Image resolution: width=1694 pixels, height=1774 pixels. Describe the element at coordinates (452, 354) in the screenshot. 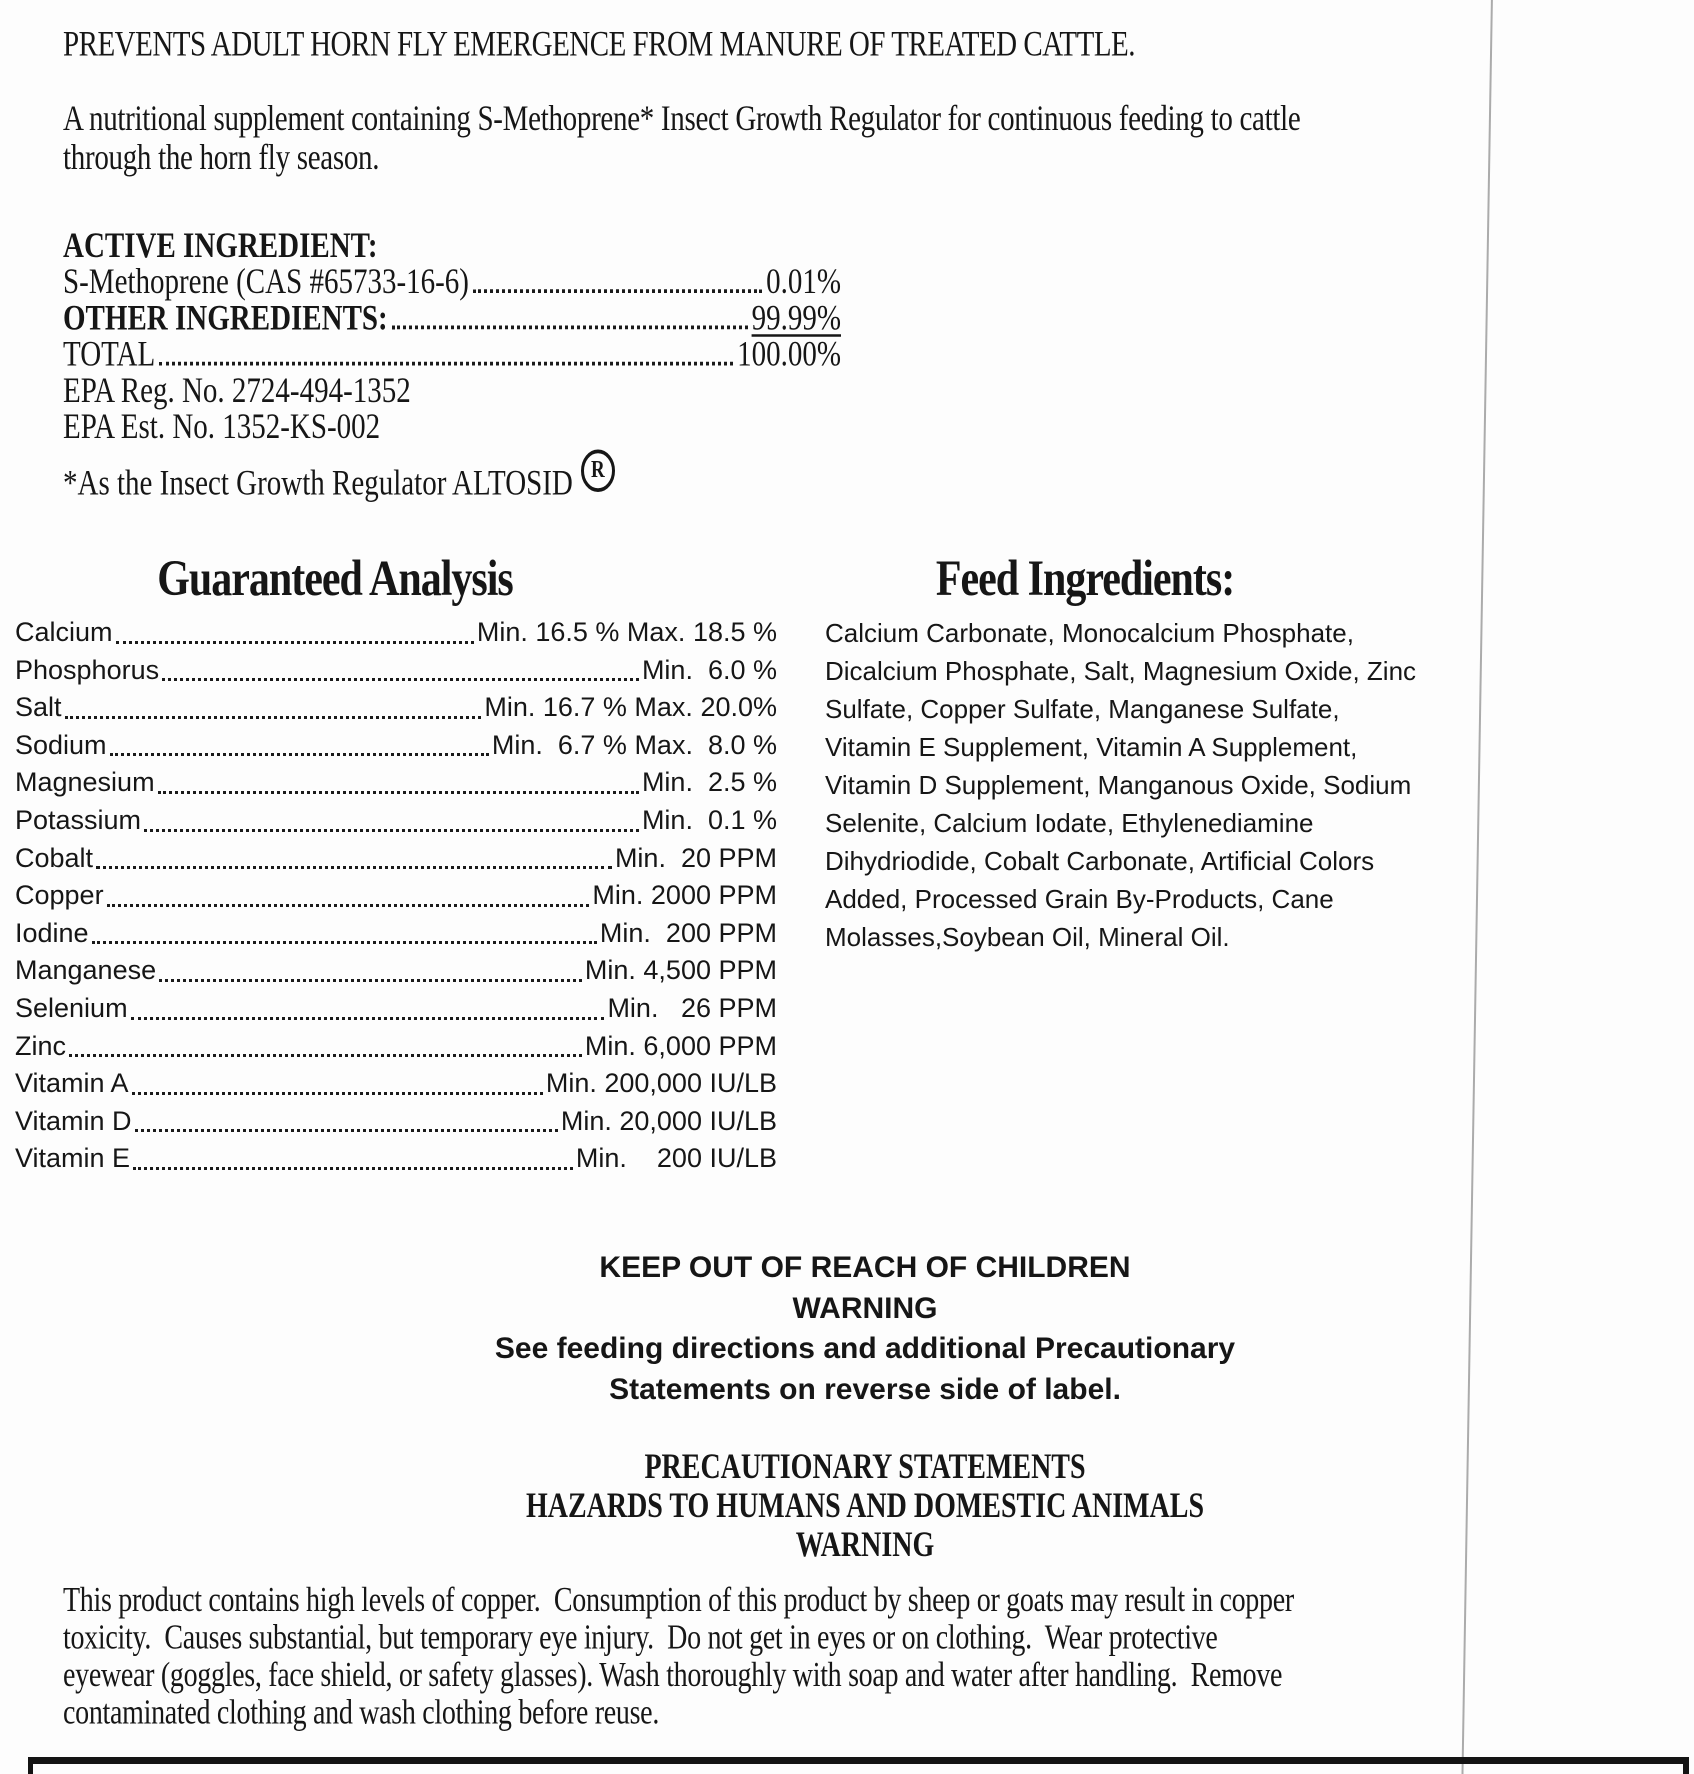

I see `ingredient-row: TOTAL 100.00%` at that location.